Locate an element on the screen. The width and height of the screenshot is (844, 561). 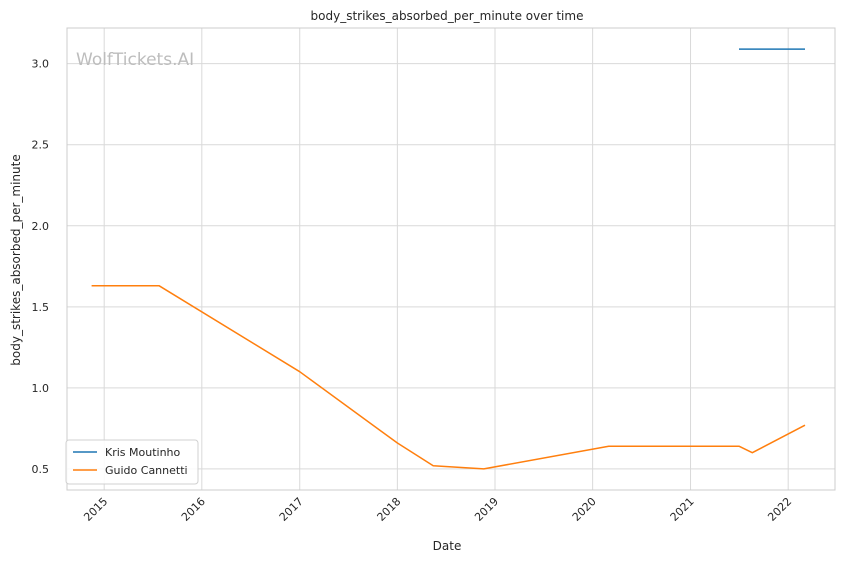
legend-label: Kris Moutinho is located at coordinates (143, 452).